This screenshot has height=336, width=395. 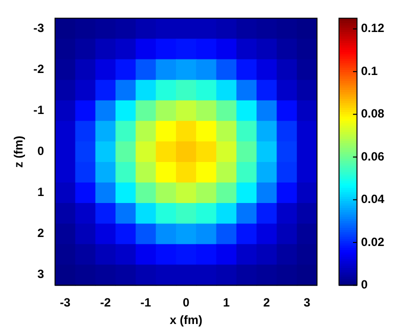 What do you see at coordinates (373, 28) in the screenshot?
I see `color-bar-label: 0.12` at bounding box center [373, 28].